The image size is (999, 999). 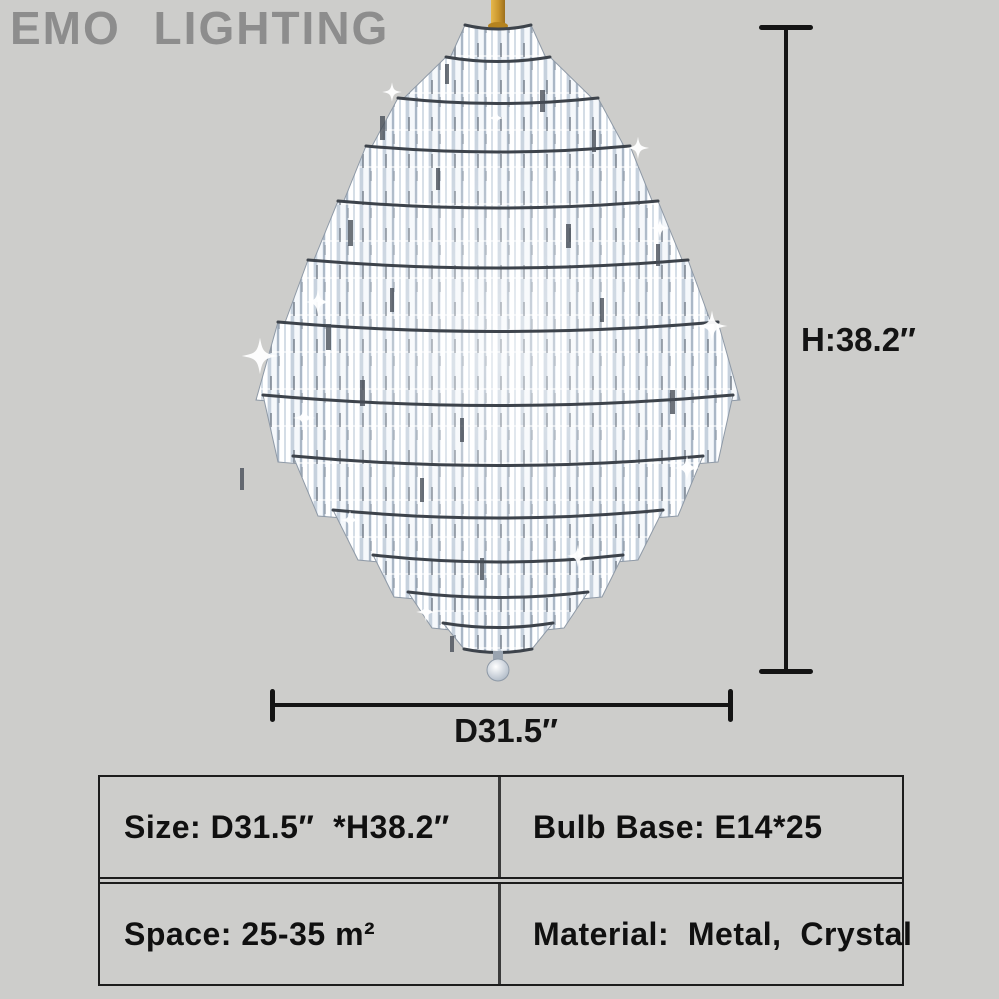 I want to click on spec-cell-size: Size: D31.5″ *H38.2″, so click(x=300, y=827).